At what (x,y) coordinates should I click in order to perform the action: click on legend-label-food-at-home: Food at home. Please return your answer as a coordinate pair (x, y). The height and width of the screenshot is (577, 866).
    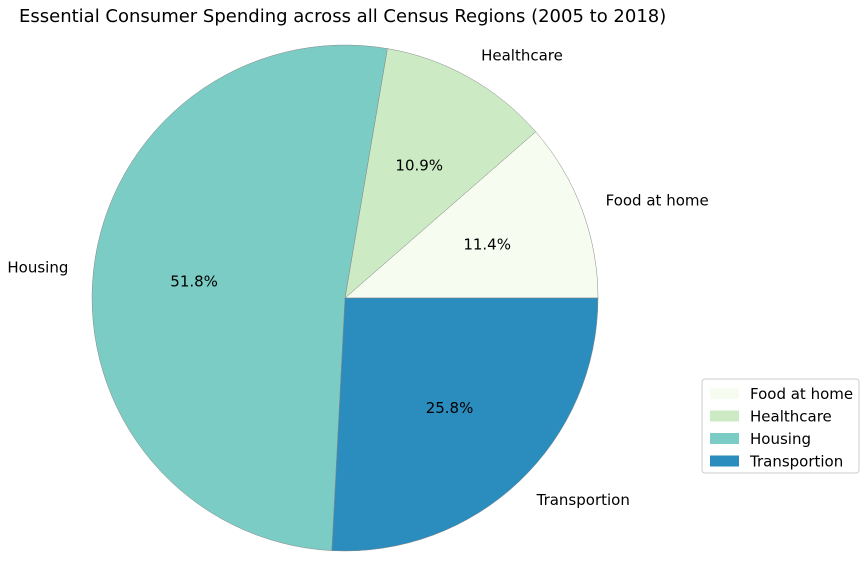
    Looking at the image, I should click on (801, 394).